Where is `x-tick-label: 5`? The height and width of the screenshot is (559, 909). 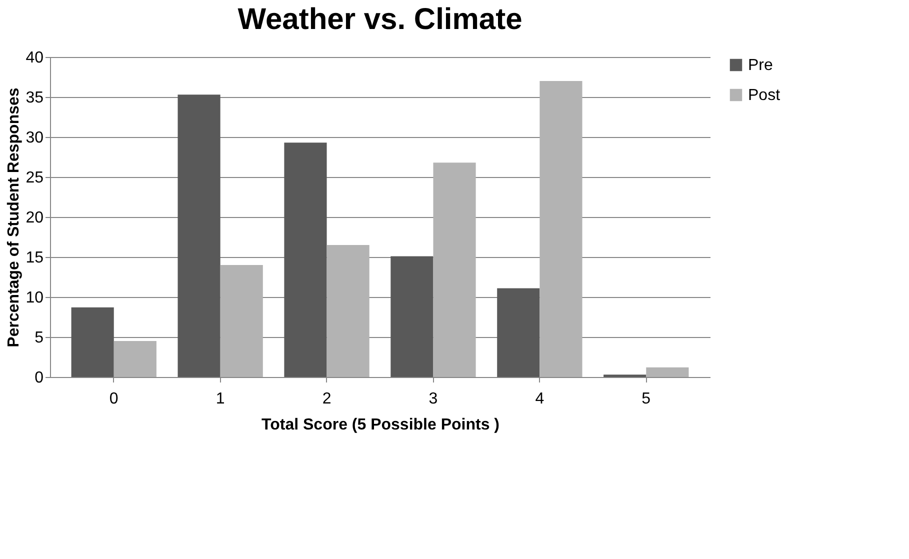
x-tick-label: 5 is located at coordinates (646, 399).